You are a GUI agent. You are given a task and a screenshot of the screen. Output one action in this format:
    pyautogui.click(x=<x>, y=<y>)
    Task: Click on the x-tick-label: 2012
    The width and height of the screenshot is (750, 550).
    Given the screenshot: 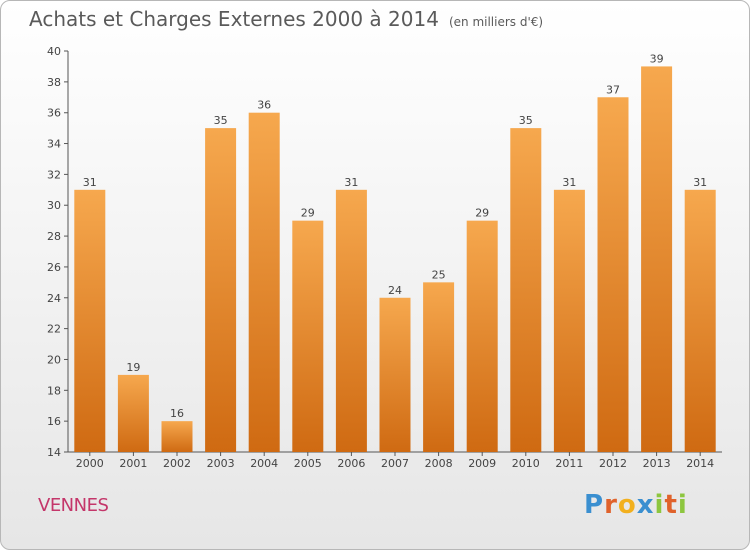 What is the action you would take?
    pyautogui.click(x=613, y=463)
    